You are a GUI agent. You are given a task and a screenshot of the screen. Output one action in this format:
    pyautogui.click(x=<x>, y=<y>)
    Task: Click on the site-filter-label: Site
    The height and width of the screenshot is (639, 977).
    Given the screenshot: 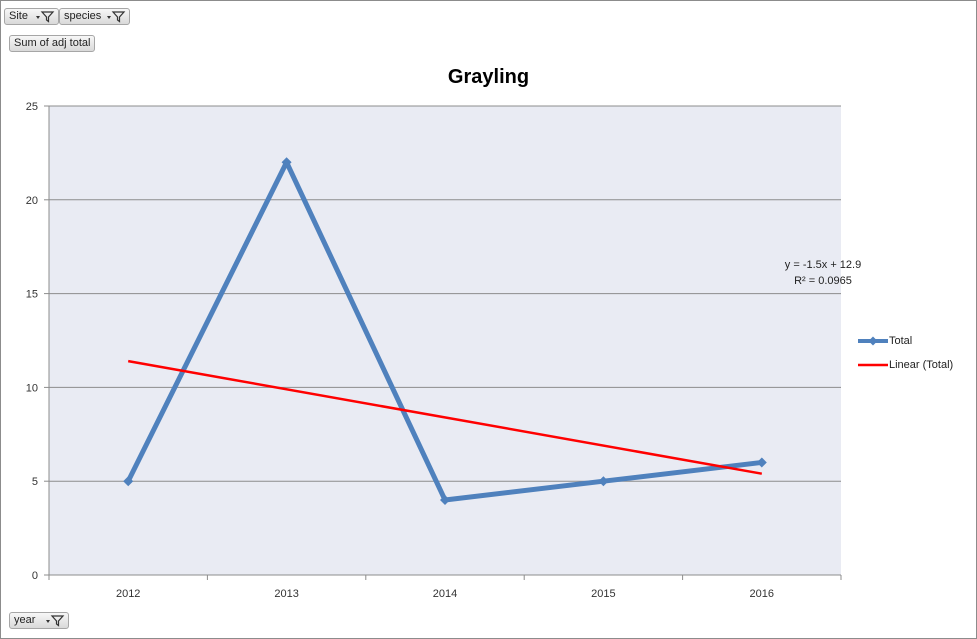 What is the action you would take?
    pyautogui.click(x=18, y=16)
    